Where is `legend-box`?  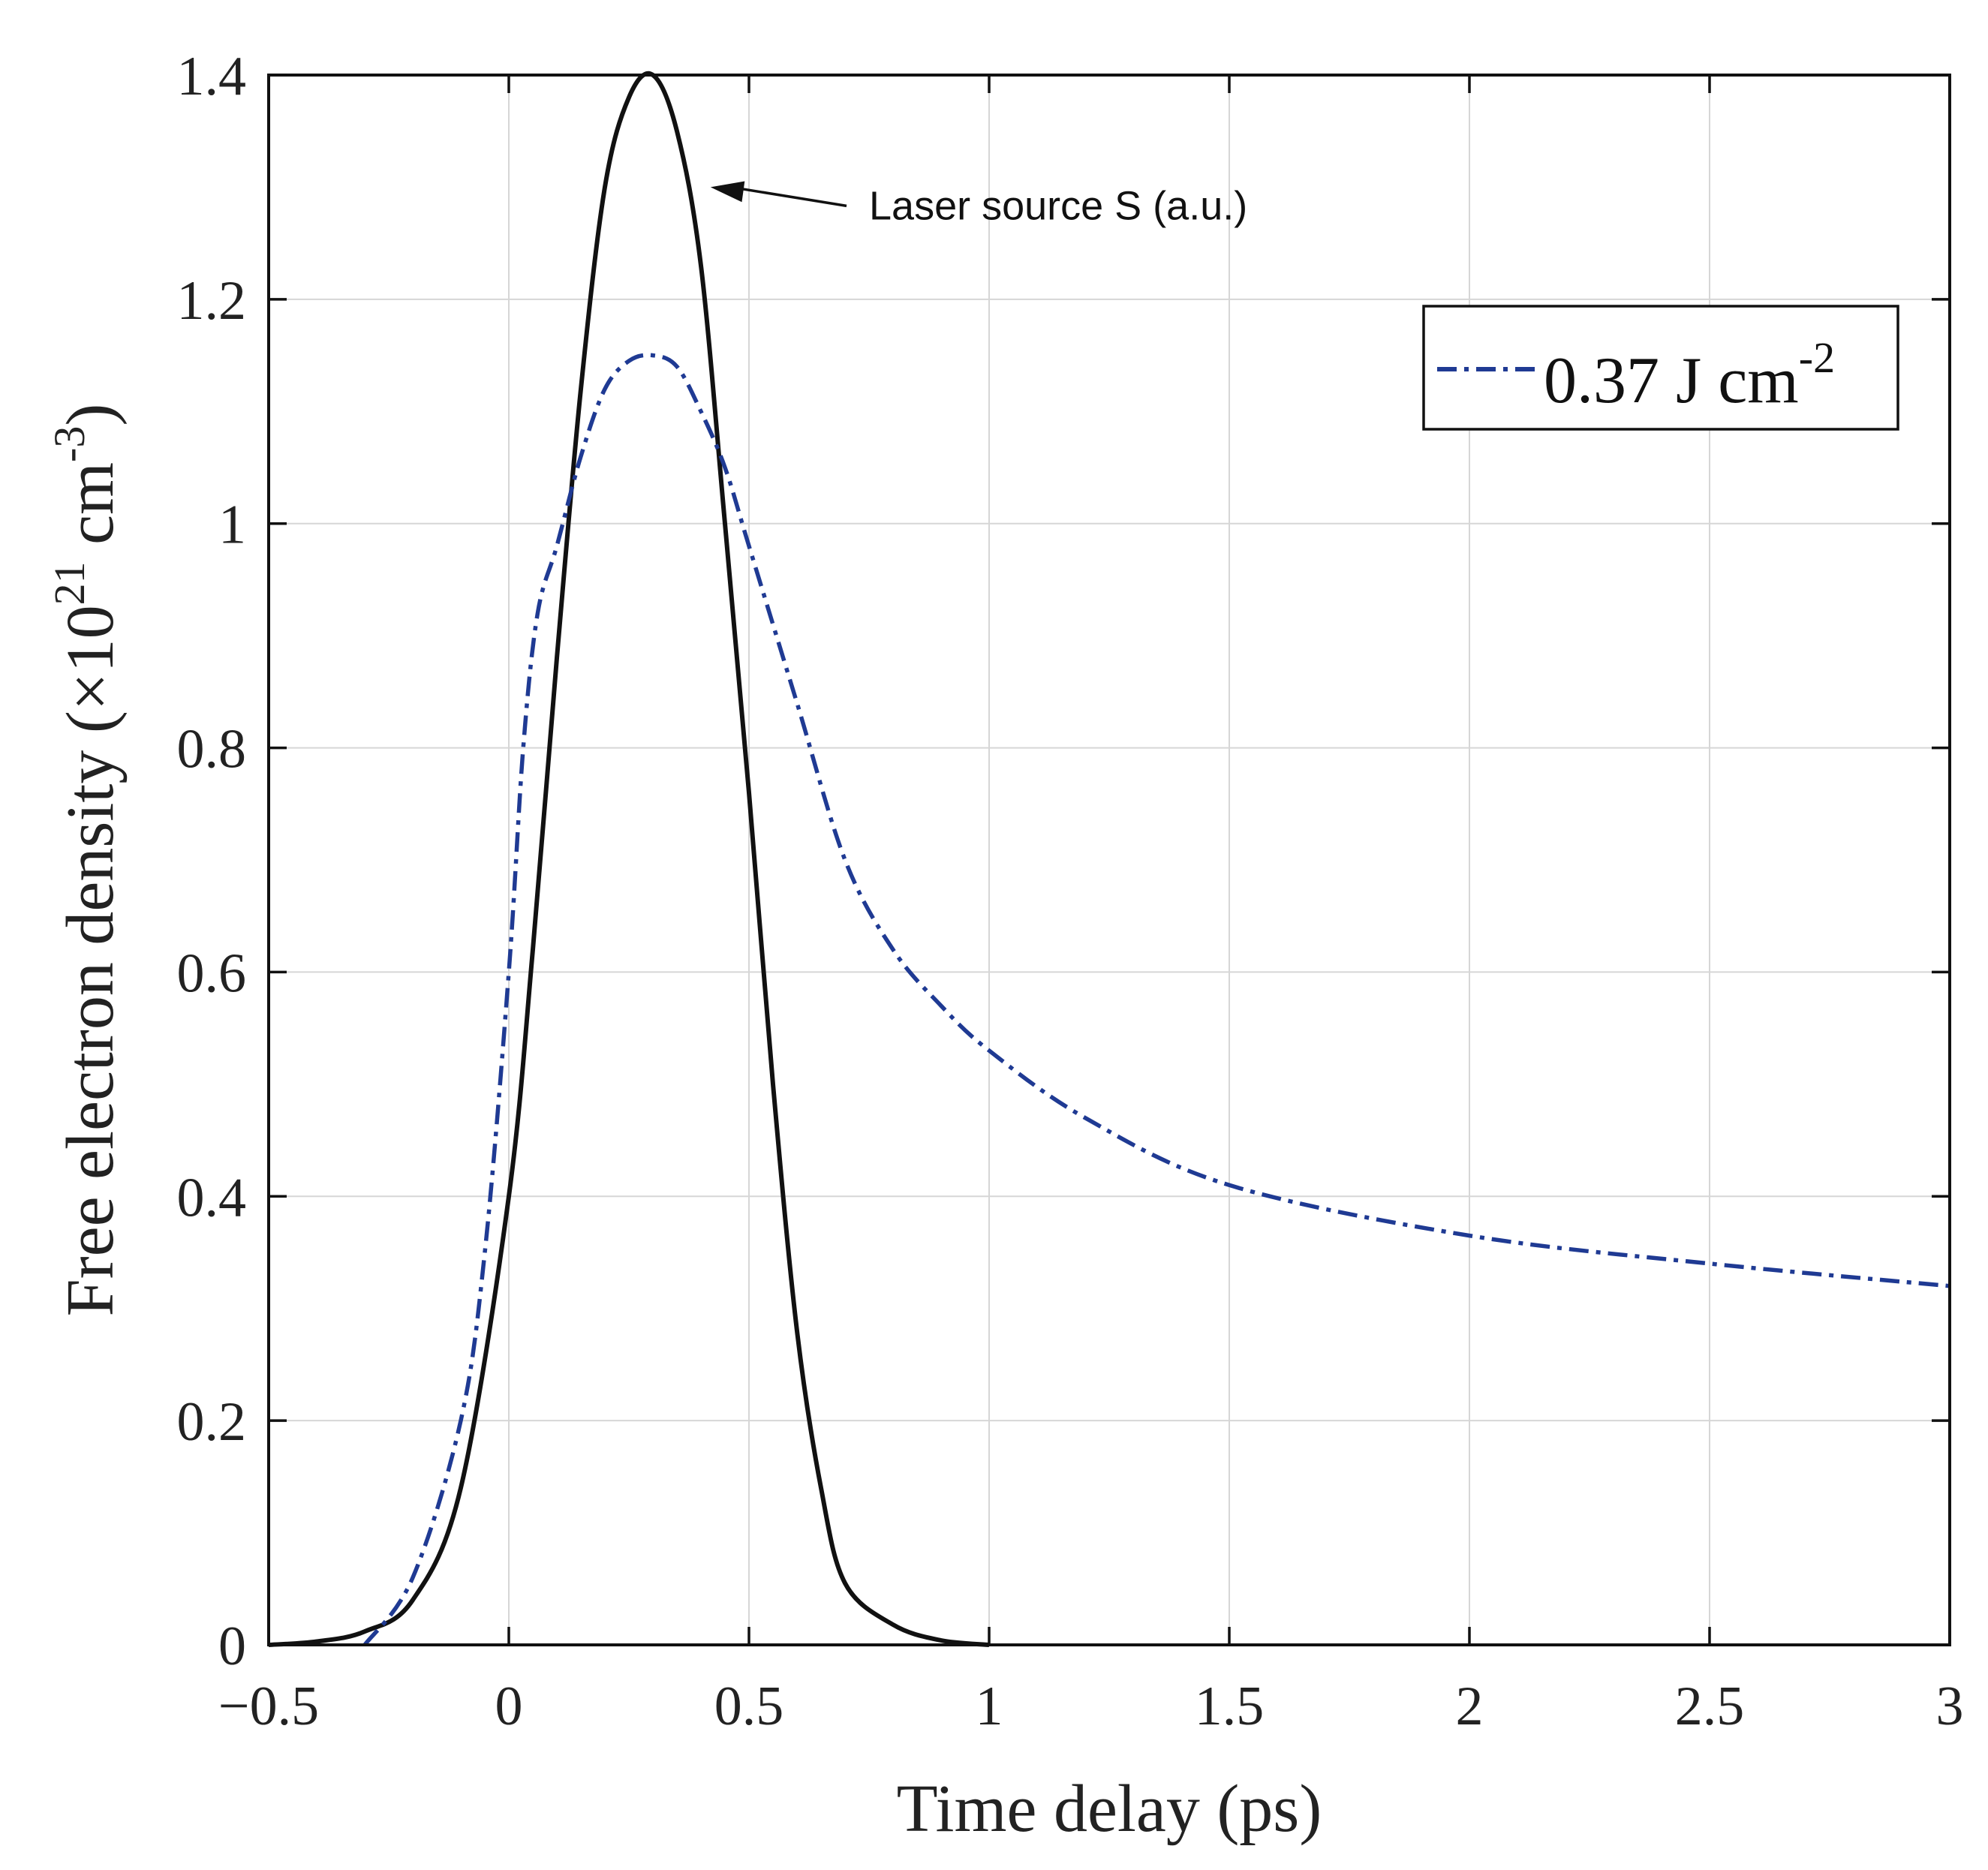
legend-box is located at coordinates (1661, 368).